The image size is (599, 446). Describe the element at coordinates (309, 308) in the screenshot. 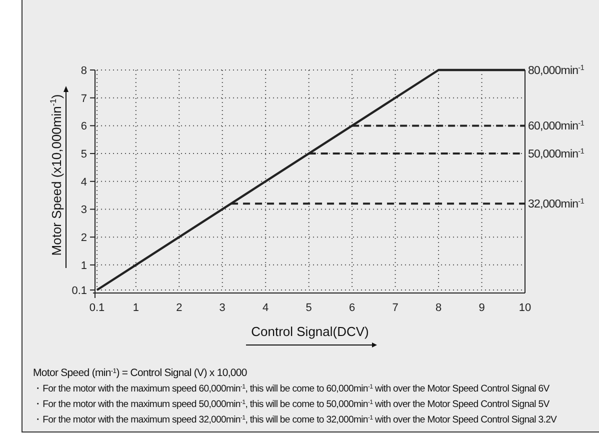

I see `x-tick-label: 5` at that location.